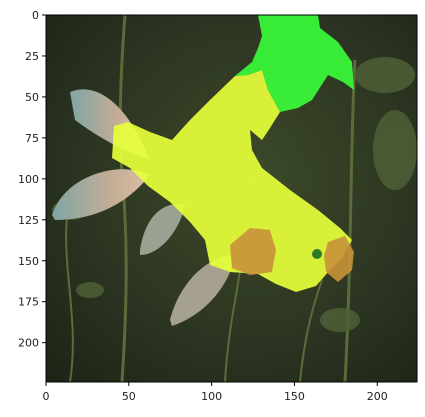 The width and height of the screenshot is (425, 417). Describe the element at coordinates (35, 15) in the screenshot. I see `y-tick-label: 0` at that location.